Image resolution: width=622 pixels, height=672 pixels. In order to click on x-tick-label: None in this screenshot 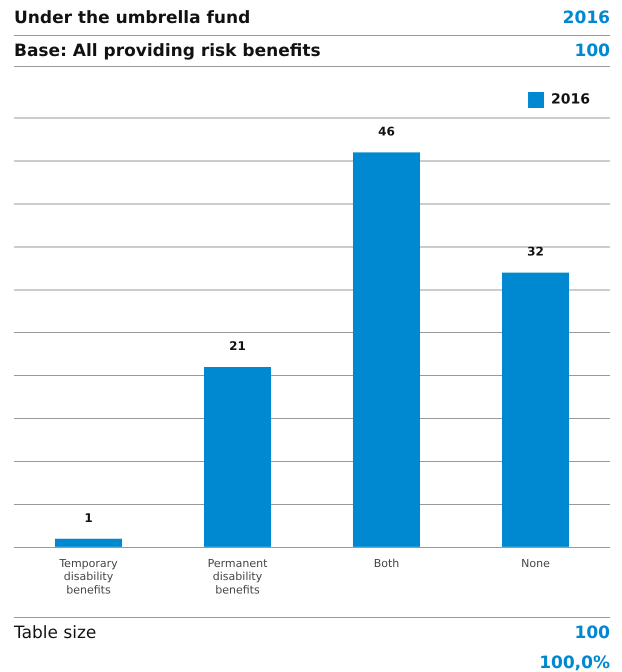, I will do `click(535, 563)`.